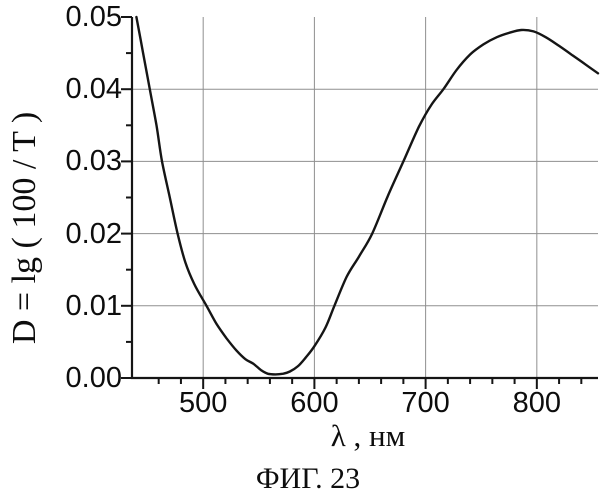 This screenshot has height=500, width=605. What do you see at coordinates (93, 89) in the screenshot?
I see `y-tick-label: 0.04` at bounding box center [93, 89].